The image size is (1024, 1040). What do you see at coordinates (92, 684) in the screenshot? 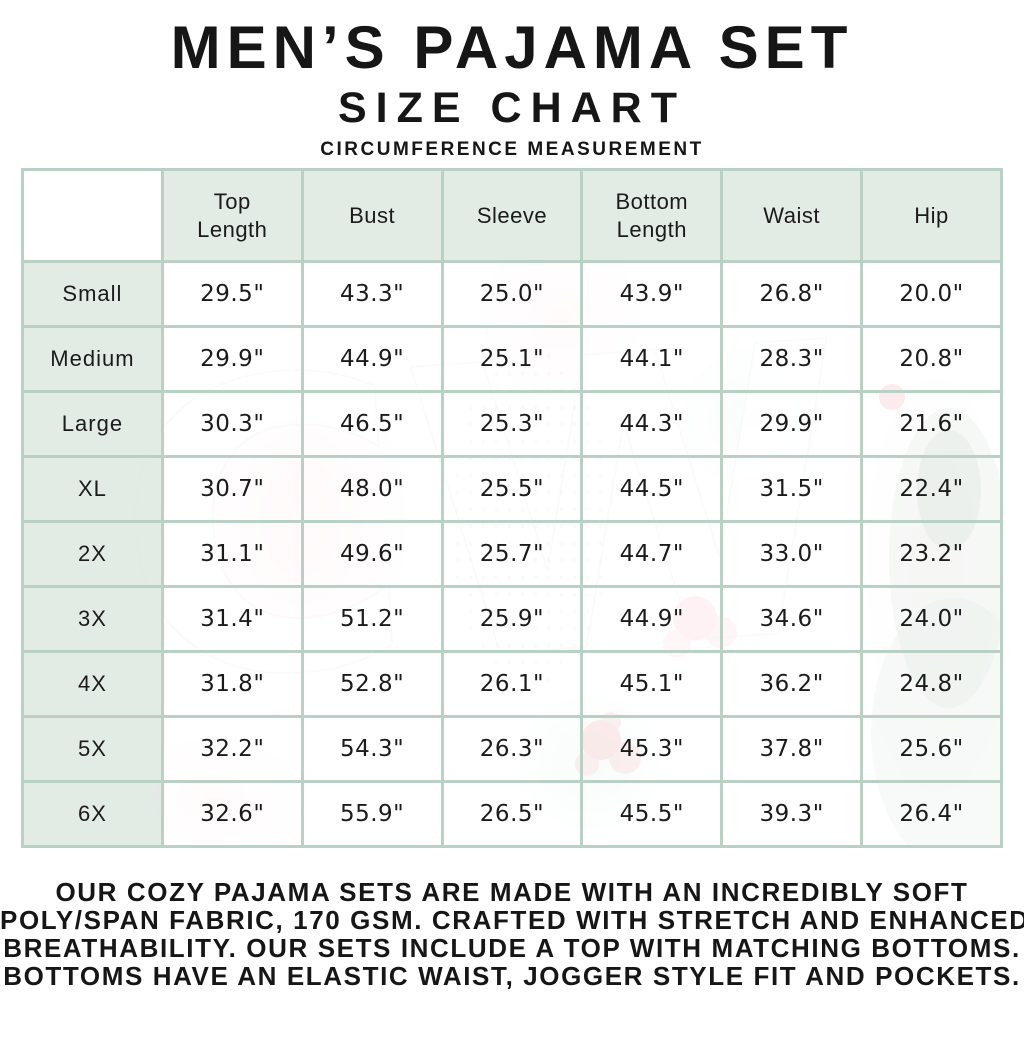
I see `size-label: 4X` at bounding box center [92, 684].